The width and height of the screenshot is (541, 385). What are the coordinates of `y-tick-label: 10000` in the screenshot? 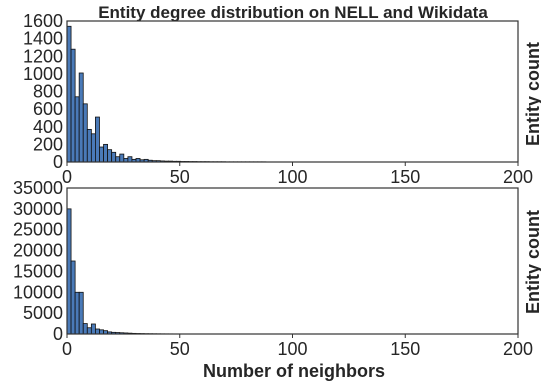 It's located at (38, 292).